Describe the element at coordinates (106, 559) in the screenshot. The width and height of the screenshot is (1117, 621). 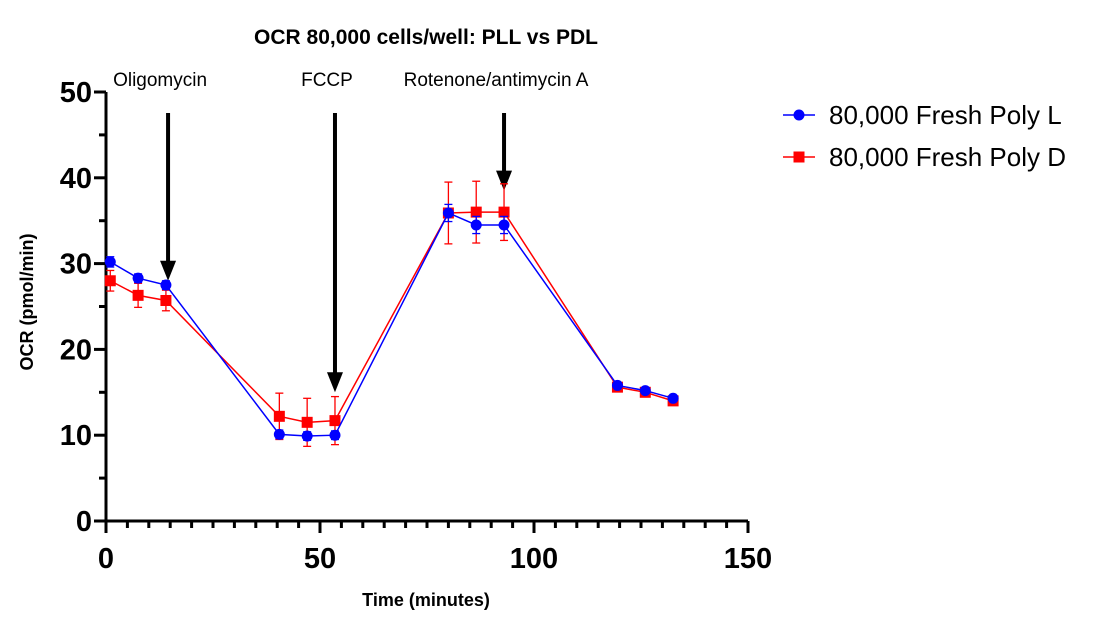
I see `x-tick-label: 0` at that location.